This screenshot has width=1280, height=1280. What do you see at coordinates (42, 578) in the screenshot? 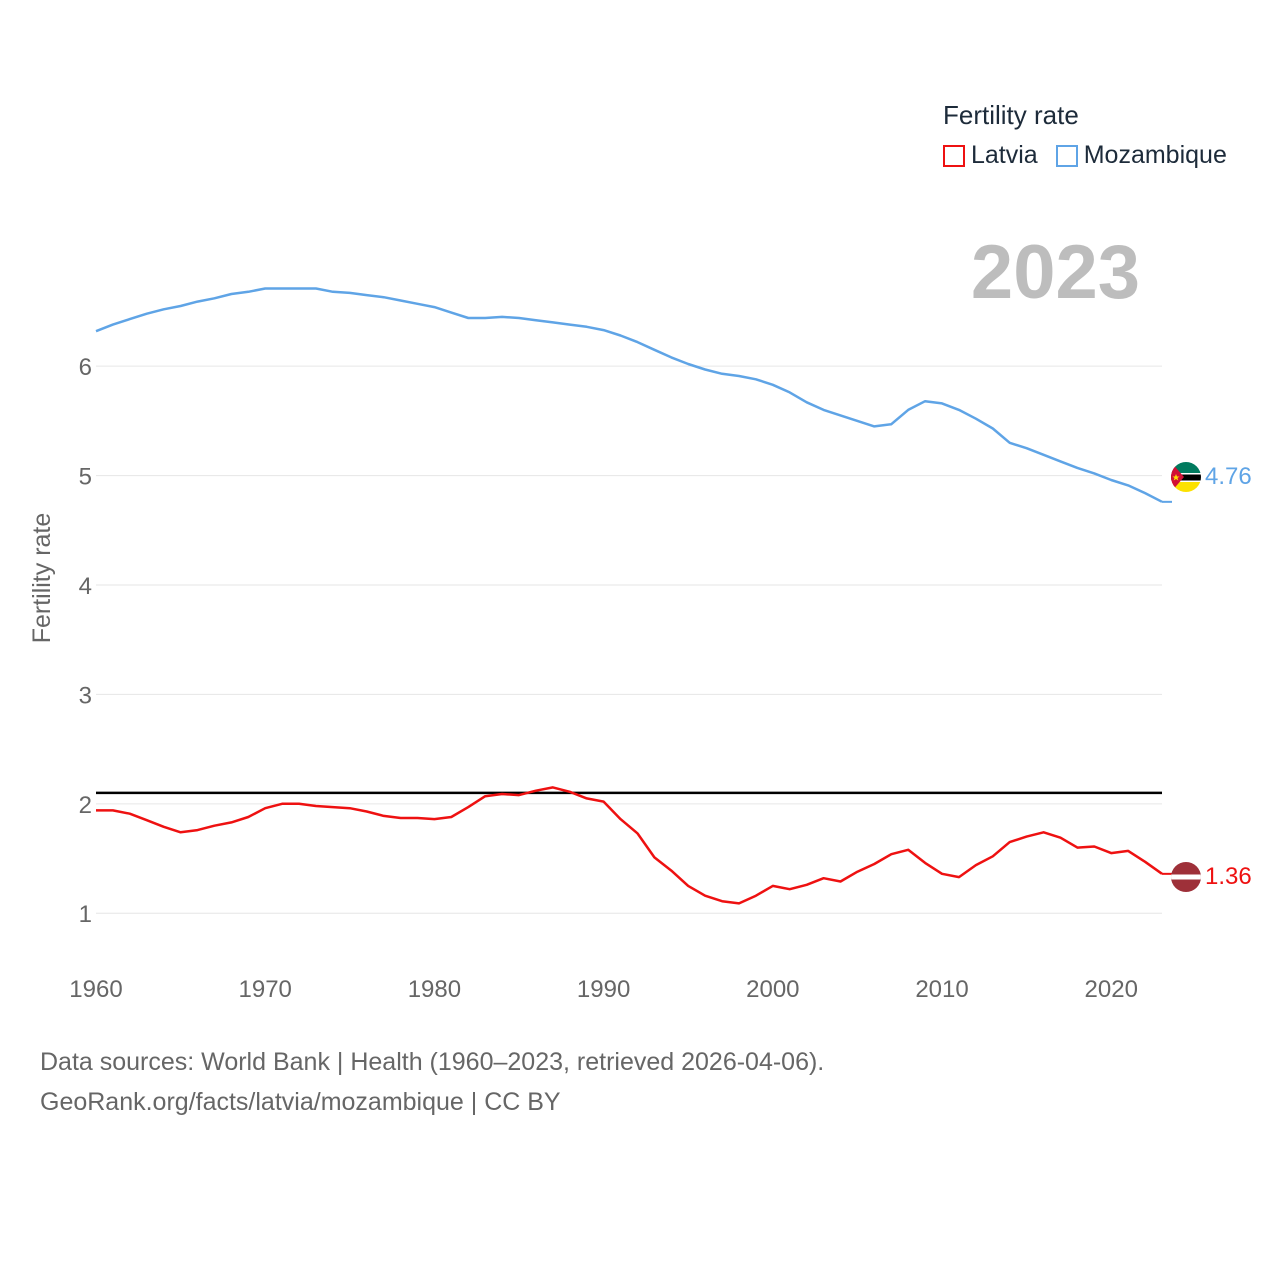
I see `y-axis-label: Fertility rate` at bounding box center [42, 578].